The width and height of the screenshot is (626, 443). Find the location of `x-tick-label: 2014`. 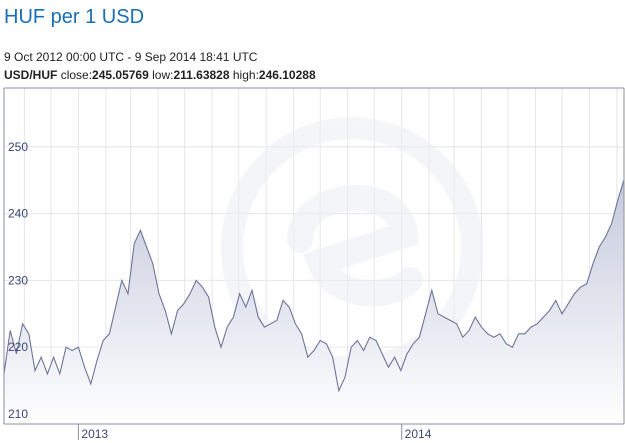

x-tick-label: 2014 is located at coordinates (418, 434).